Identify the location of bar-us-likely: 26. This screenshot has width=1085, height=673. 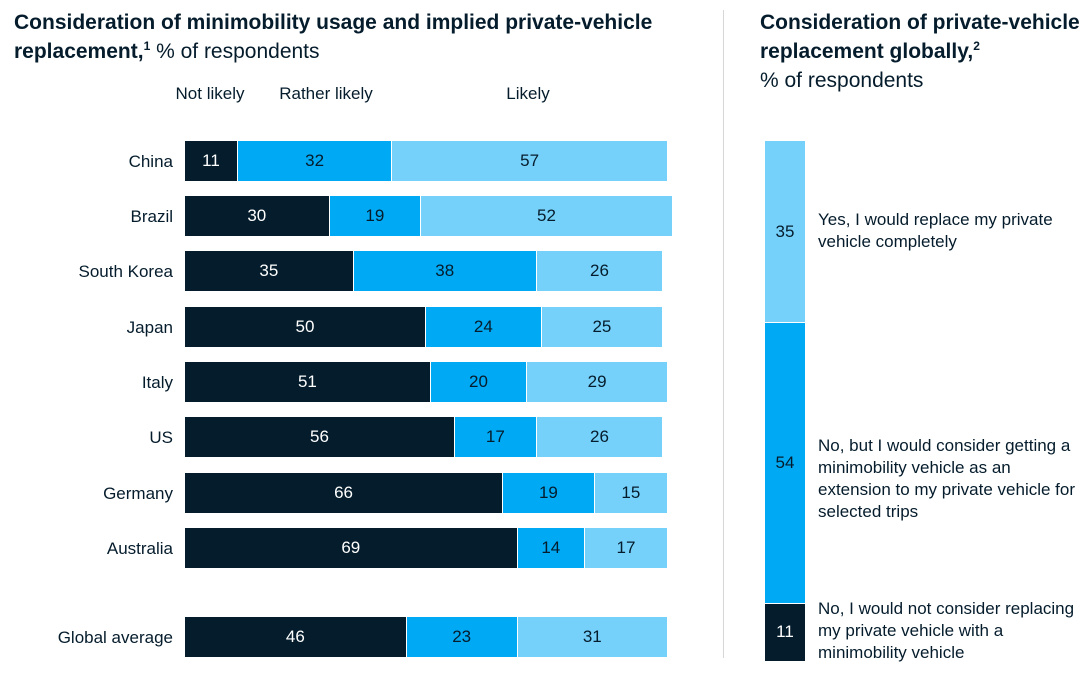
(599, 437).